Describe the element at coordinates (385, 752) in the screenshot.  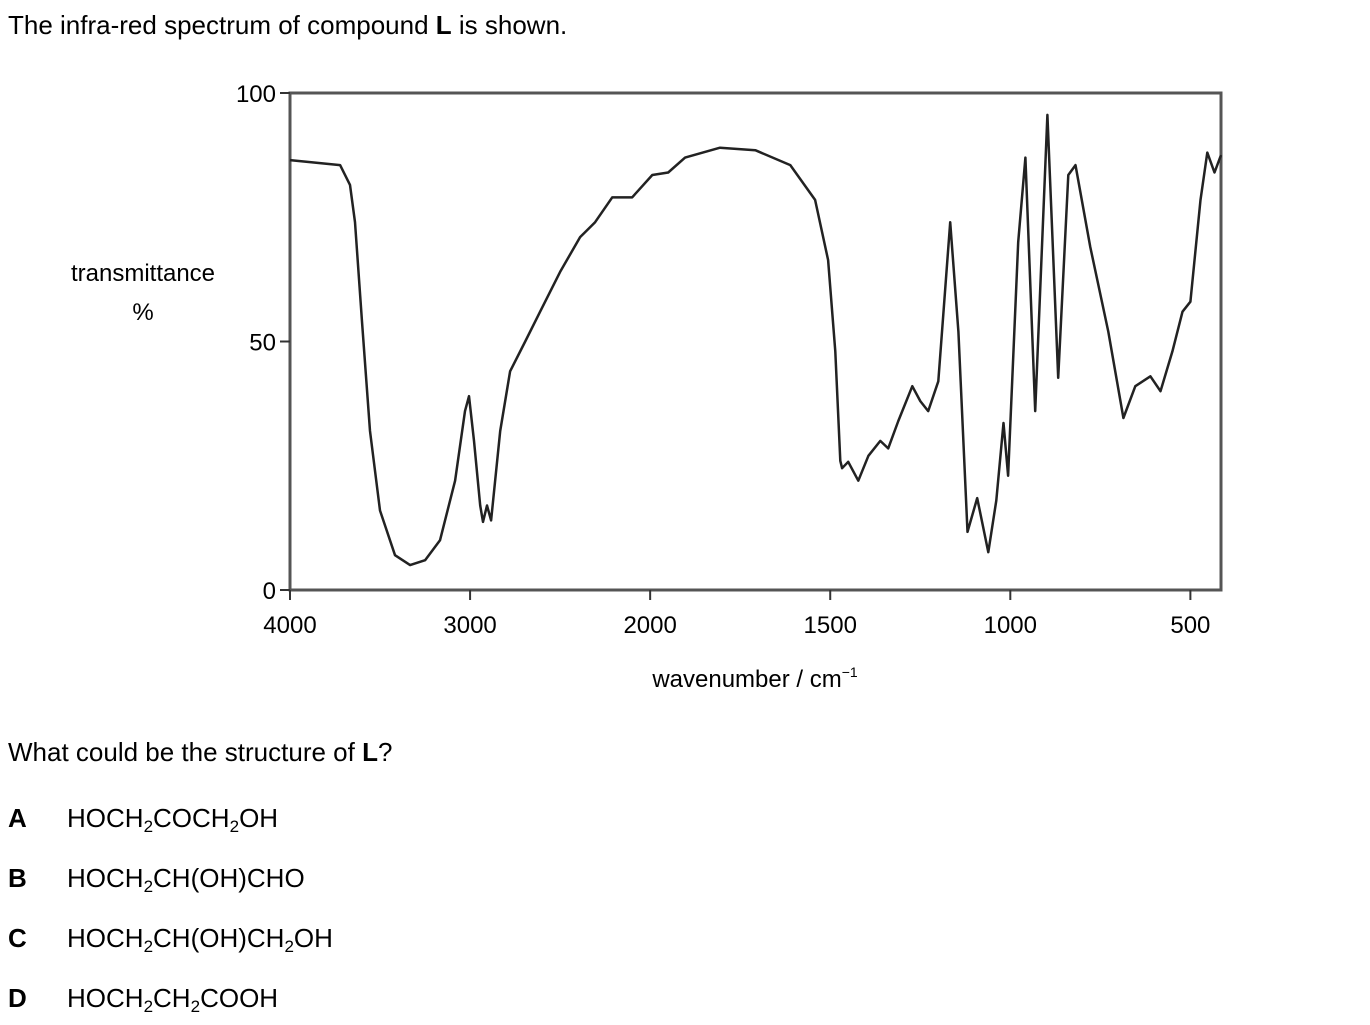
I see `question-text-part: ?` at that location.